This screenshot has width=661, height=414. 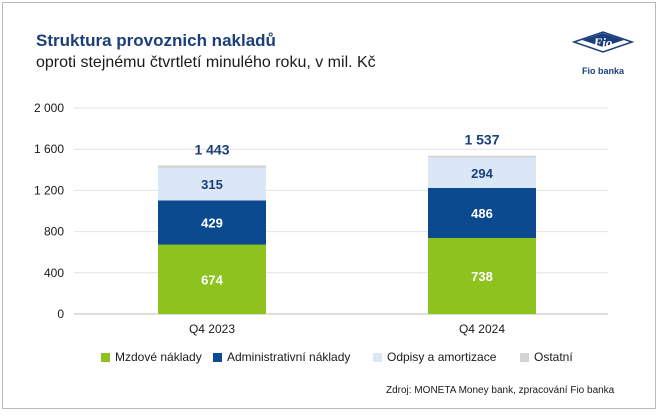 What do you see at coordinates (212, 329) in the screenshot?
I see `x-tick-label: Q4 2023` at bounding box center [212, 329].